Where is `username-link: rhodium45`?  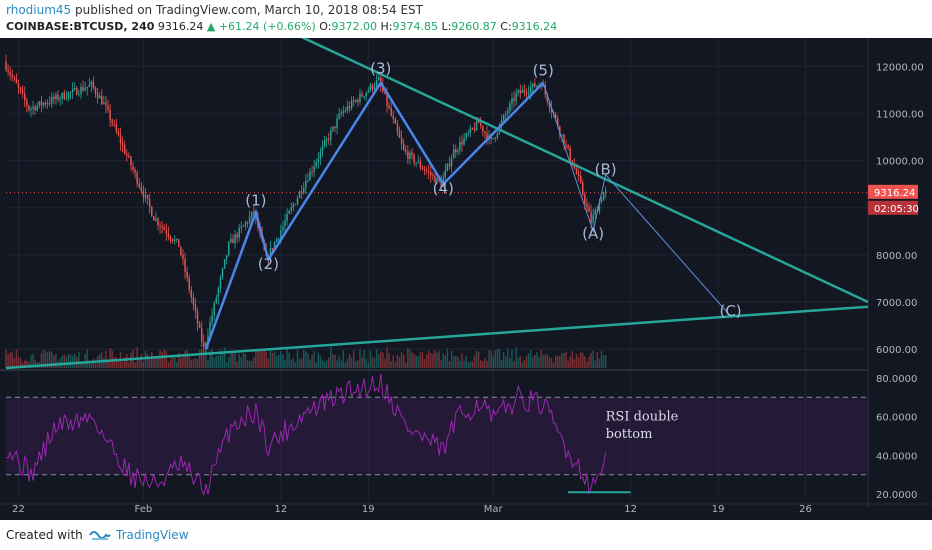 username-link: rhodium45 is located at coordinates (39, 10).